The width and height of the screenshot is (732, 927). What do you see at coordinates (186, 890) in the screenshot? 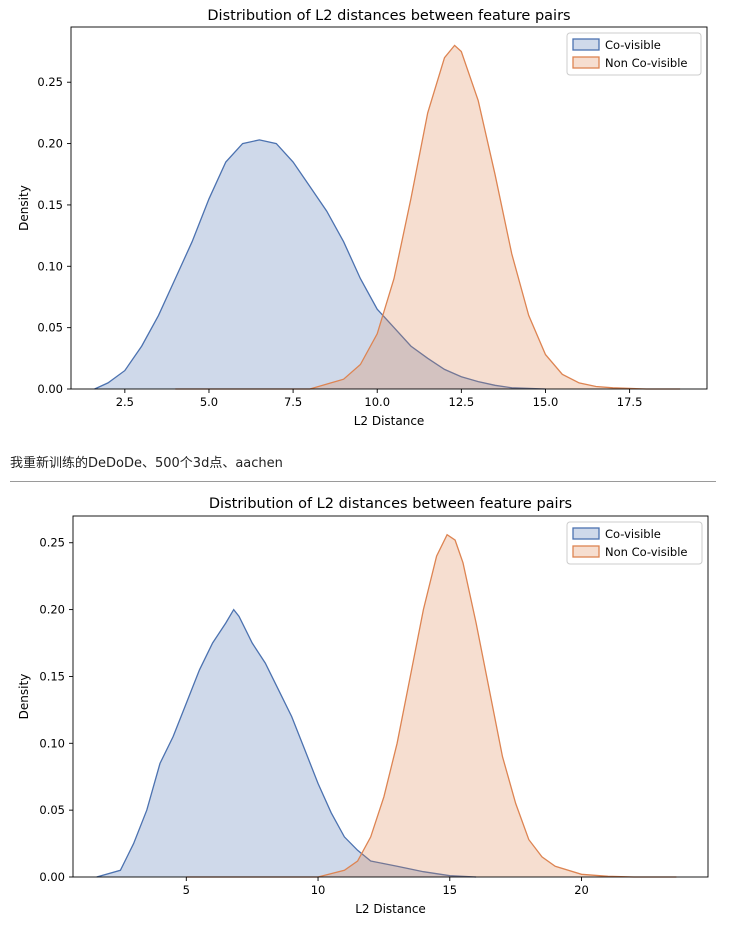
I see `x-tick-label: 5` at bounding box center [186, 890].